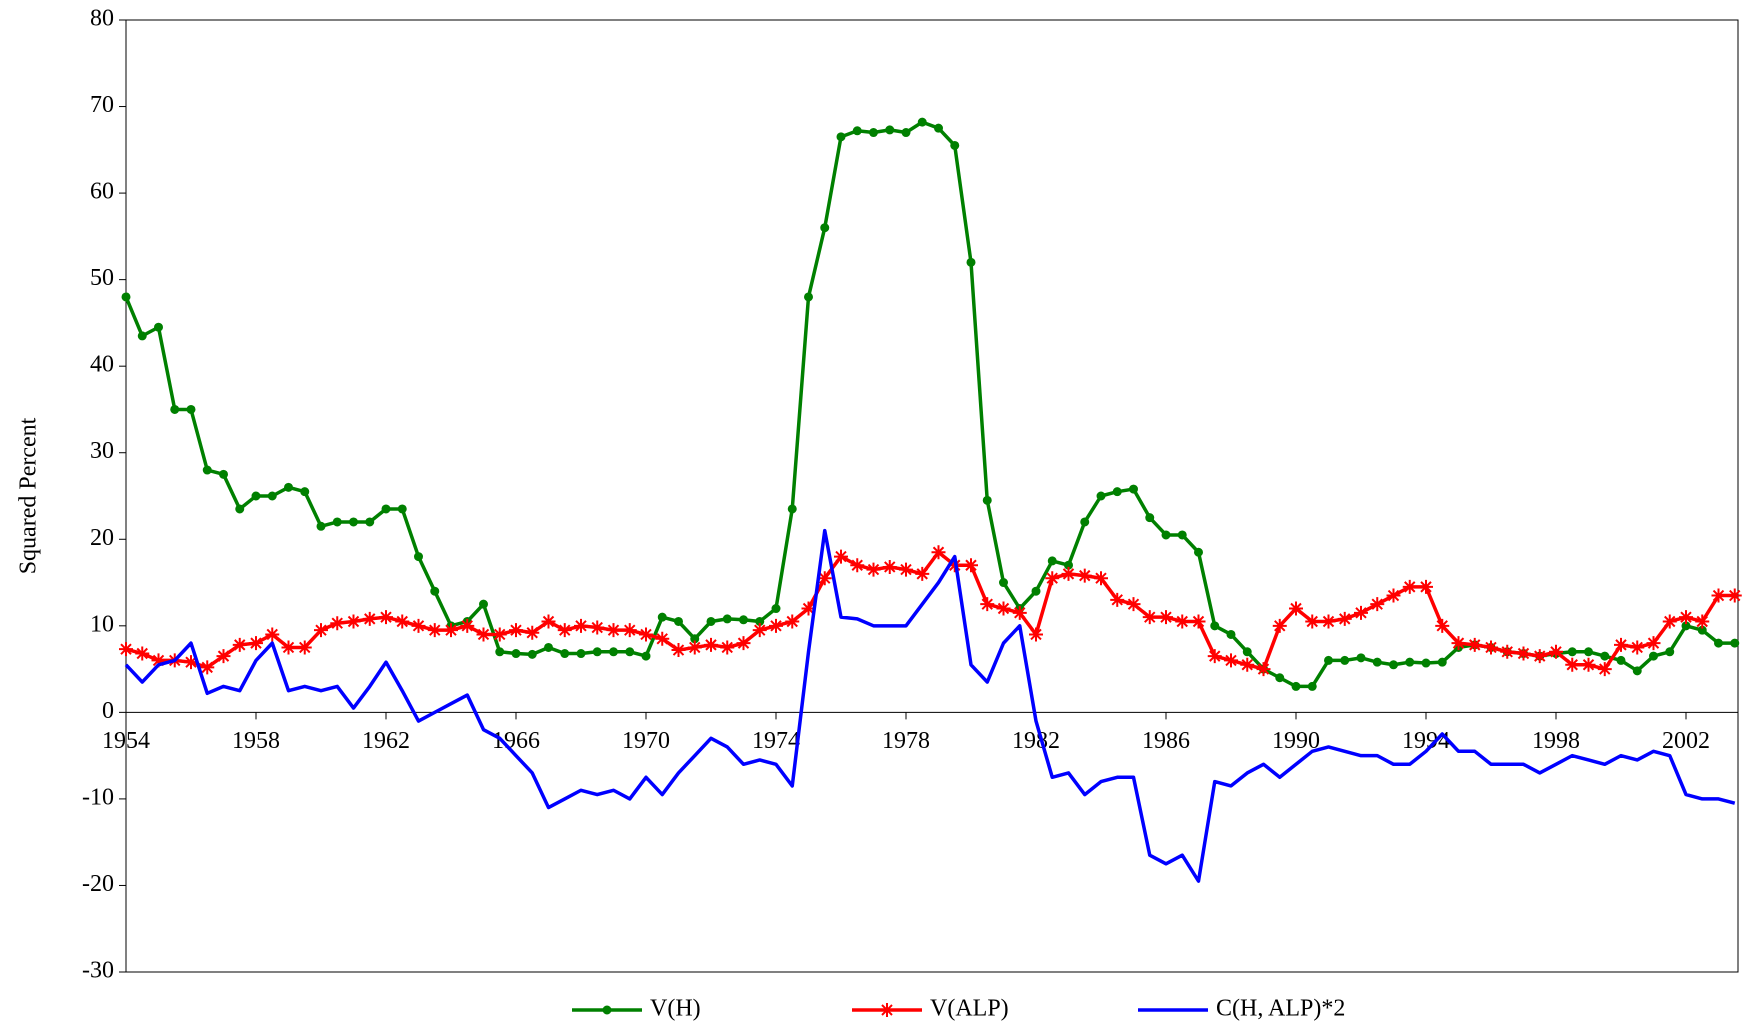 This screenshot has width=1742, height=1031. What do you see at coordinates (516, 741) in the screenshot?
I see `x-tick-label: 1966` at bounding box center [516, 741].